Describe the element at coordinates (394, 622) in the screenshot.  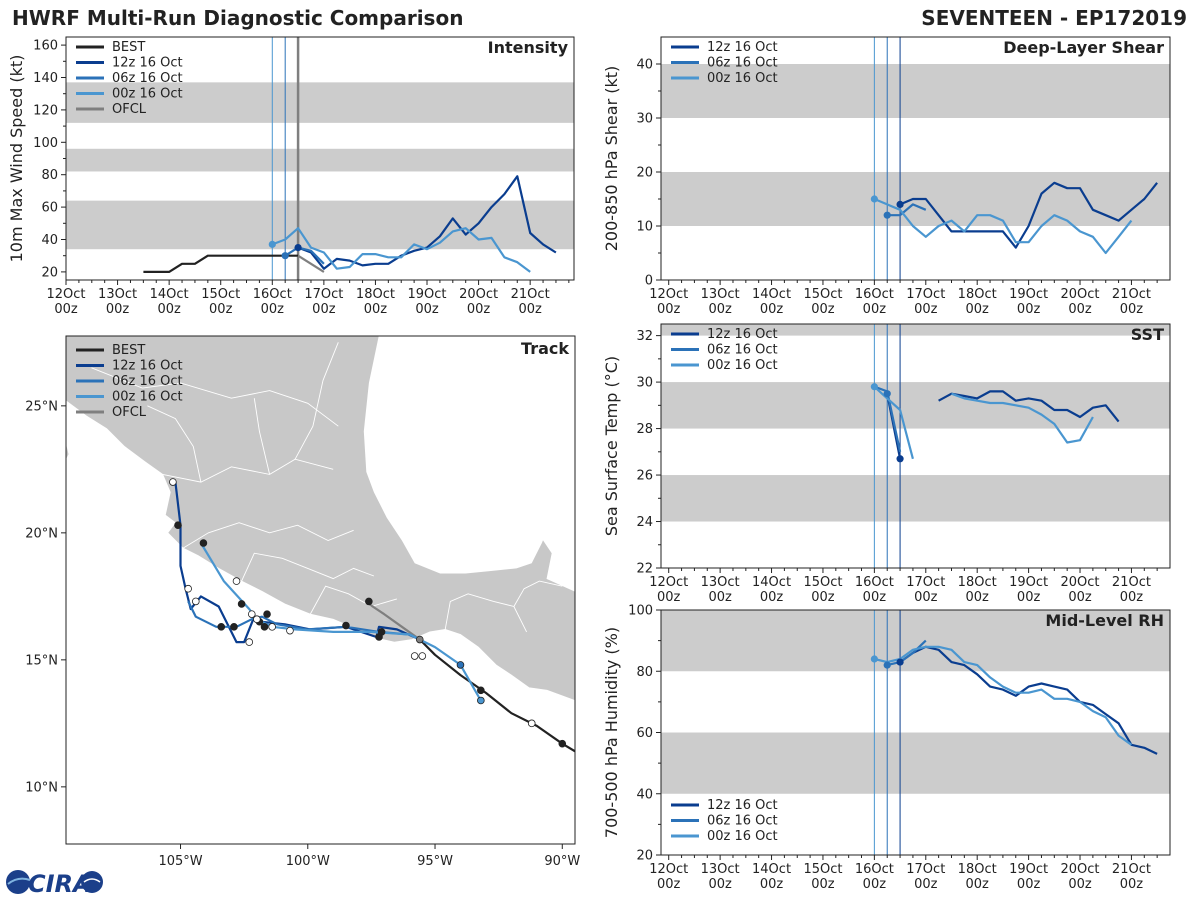
I see `track-series-ofcl` at that location.